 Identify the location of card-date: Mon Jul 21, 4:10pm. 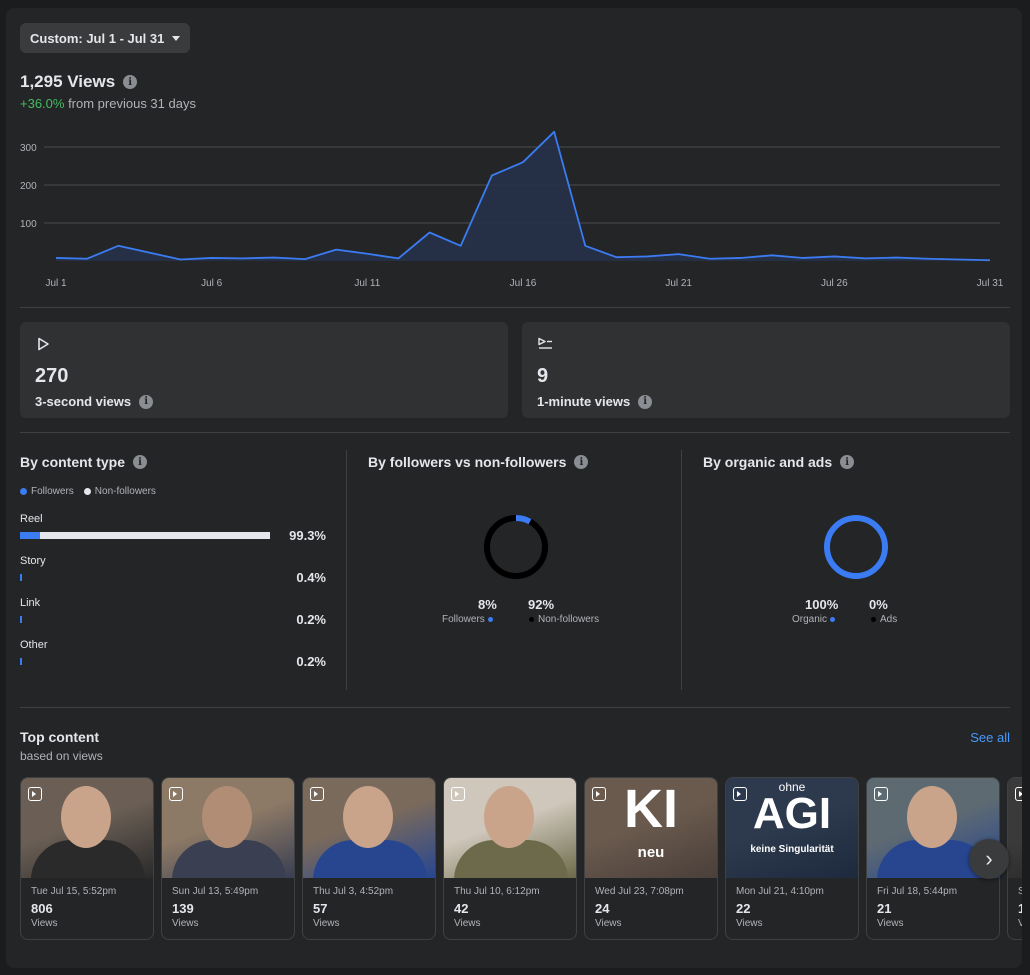
(780, 891).